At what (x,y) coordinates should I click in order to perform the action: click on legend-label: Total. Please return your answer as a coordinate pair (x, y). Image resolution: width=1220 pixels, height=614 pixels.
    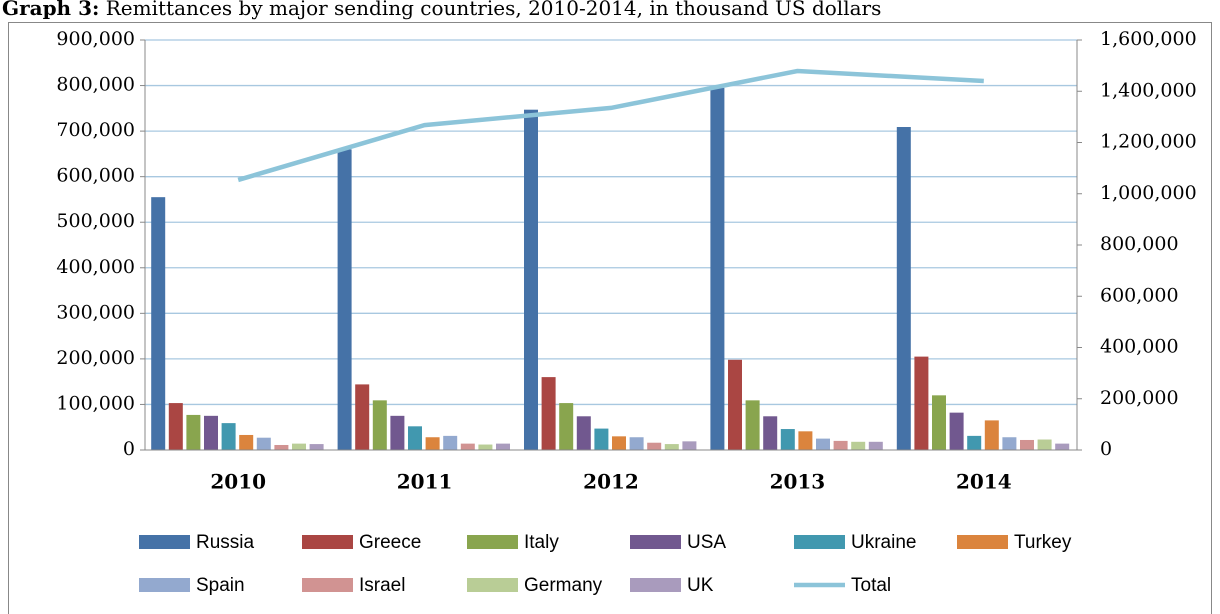
    Looking at the image, I should click on (871, 585).